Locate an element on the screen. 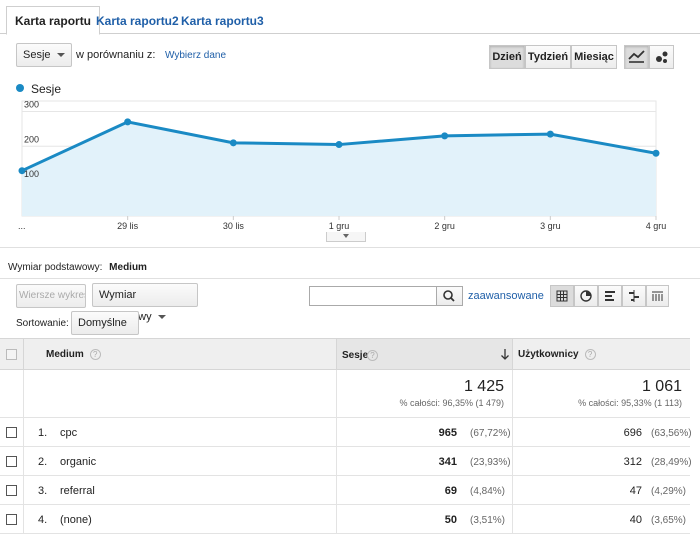 Image resolution: width=700 pixels, height=534 pixels. column-header-sessions-label: Sesje is located at coordinates (355, 355).